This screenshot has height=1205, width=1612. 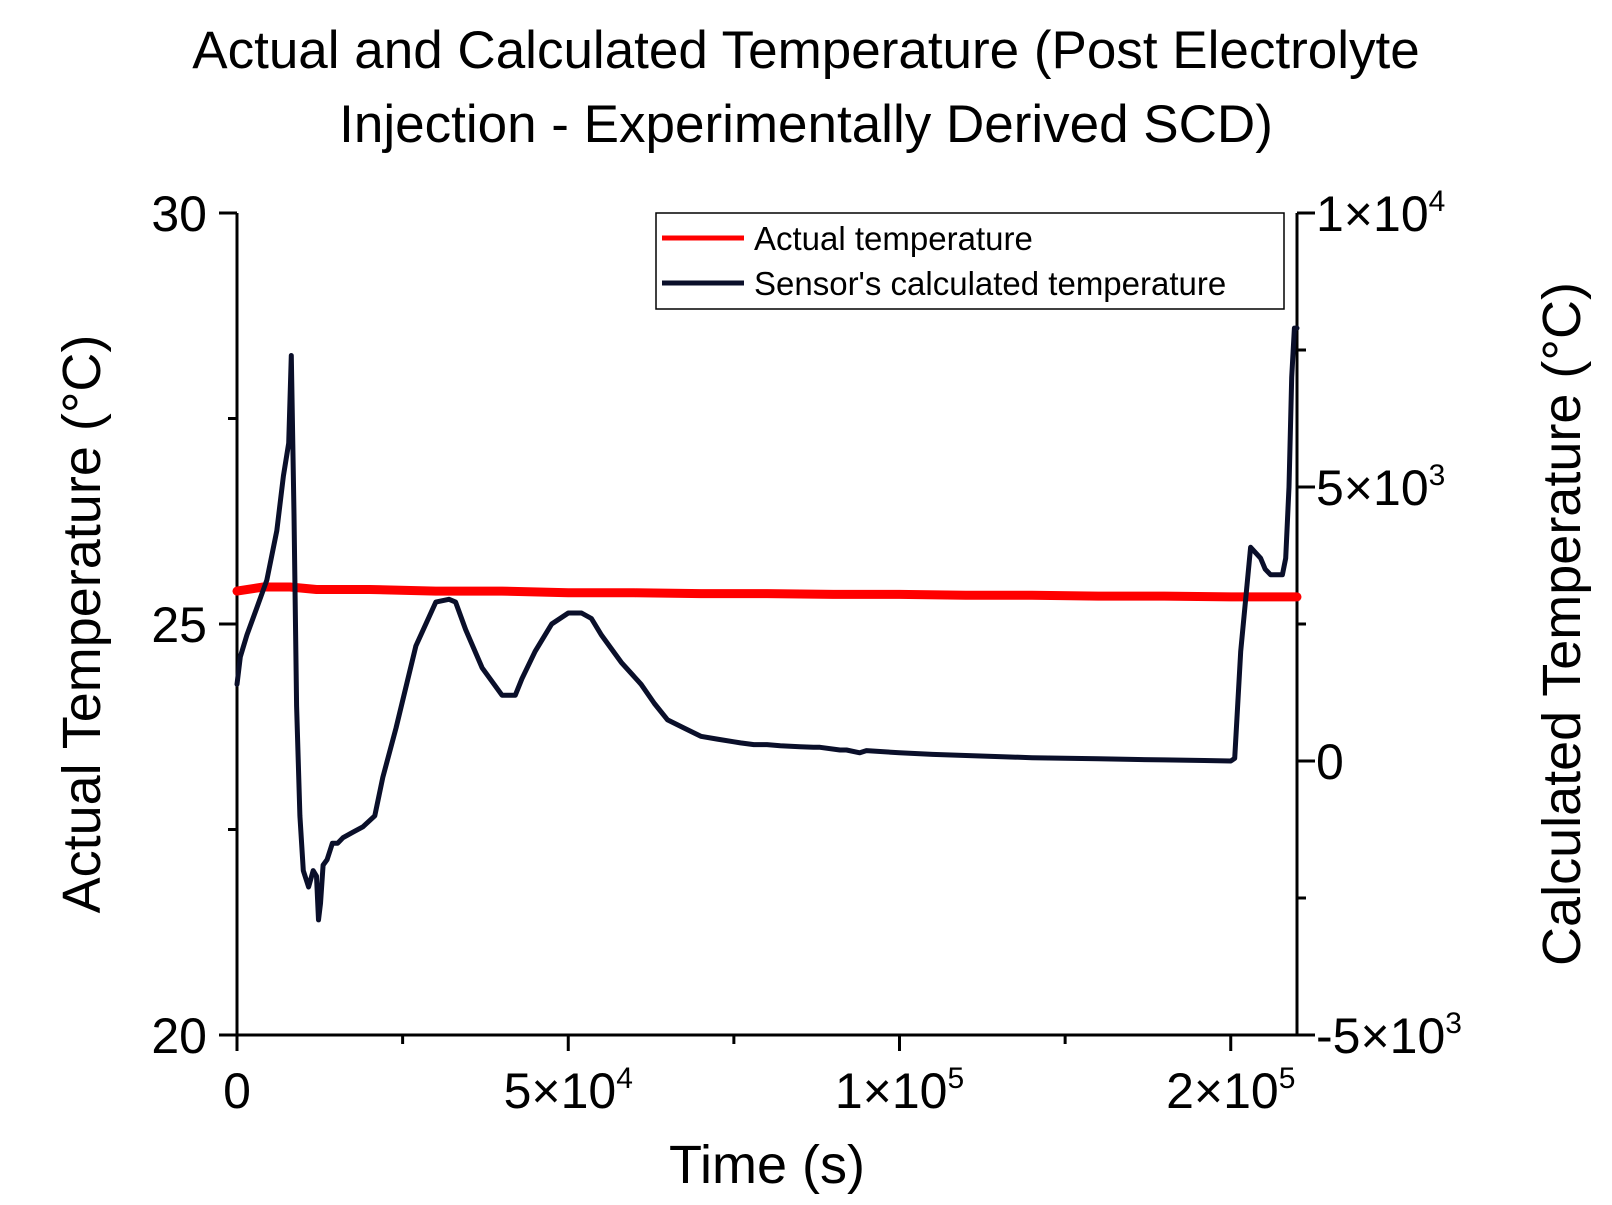 What do you see at coordinates (899, 1090) in the screenshot?
I see `x-tick-label-2: 1×10⁵` at bounding box center [899, 1090].